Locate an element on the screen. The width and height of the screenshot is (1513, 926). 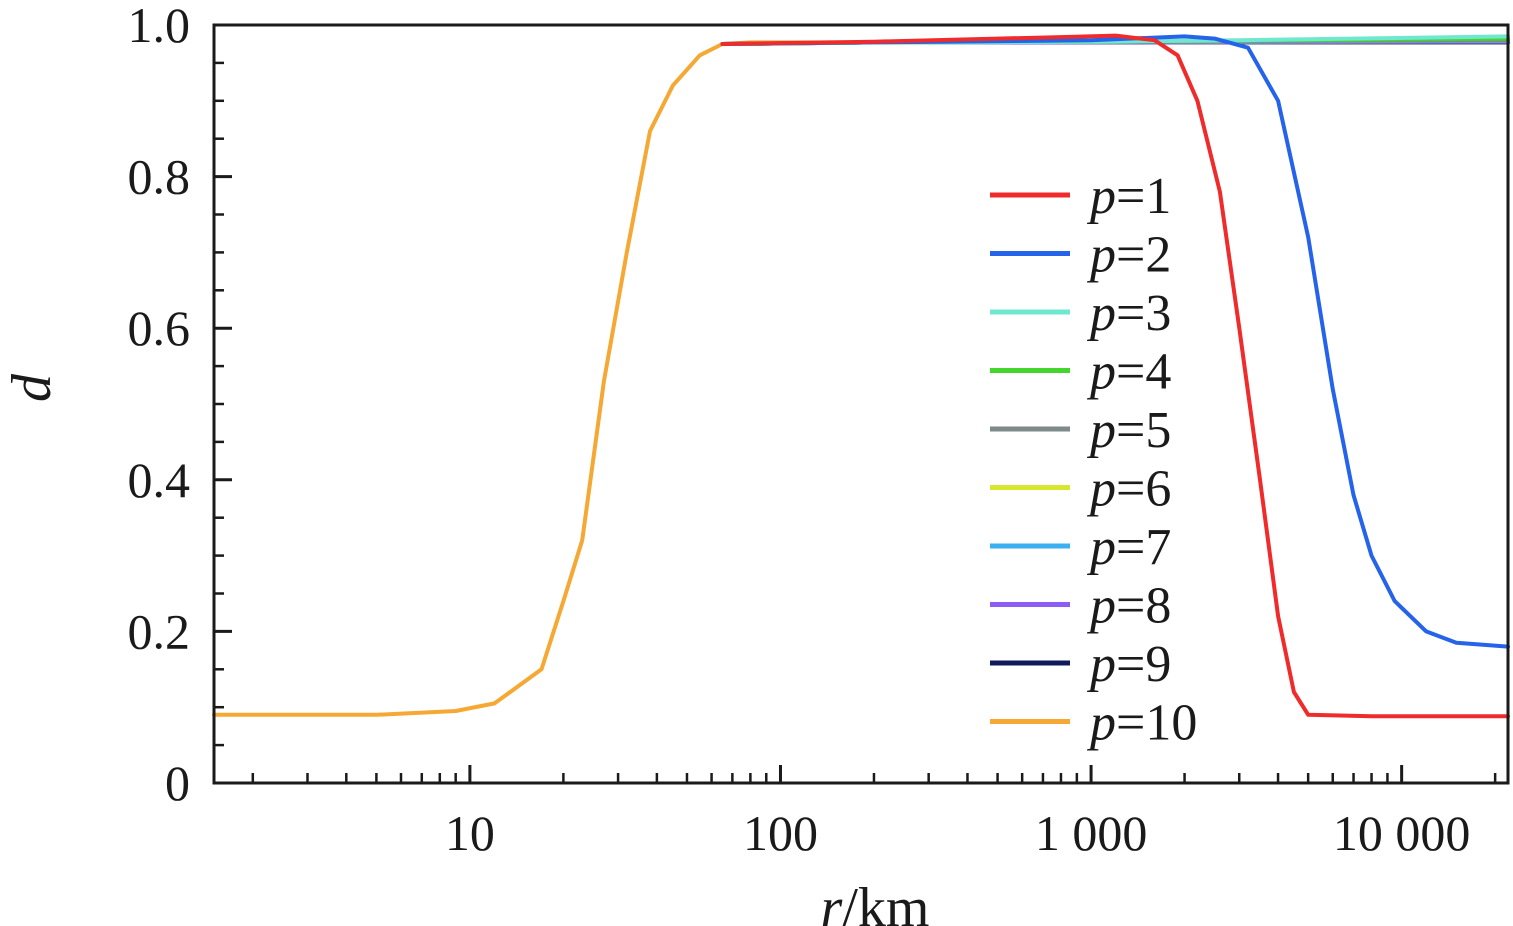
legend-label: p=6 is located at coordinates (1128, 489).